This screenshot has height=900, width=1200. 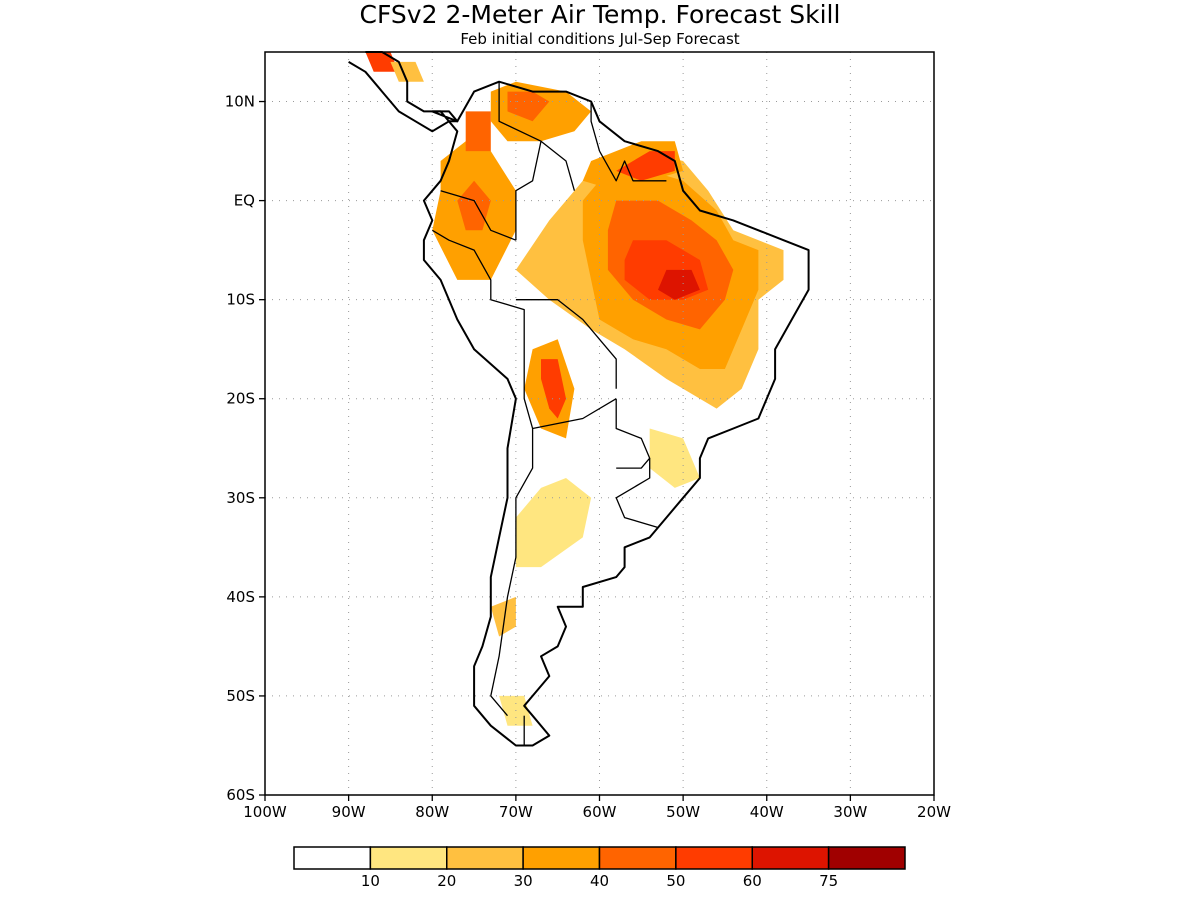 I want to click on x-axis-ticks: 100W 90W 80W 70W 60W 50W 40W 30W 20W, so click(x=597, y=808).